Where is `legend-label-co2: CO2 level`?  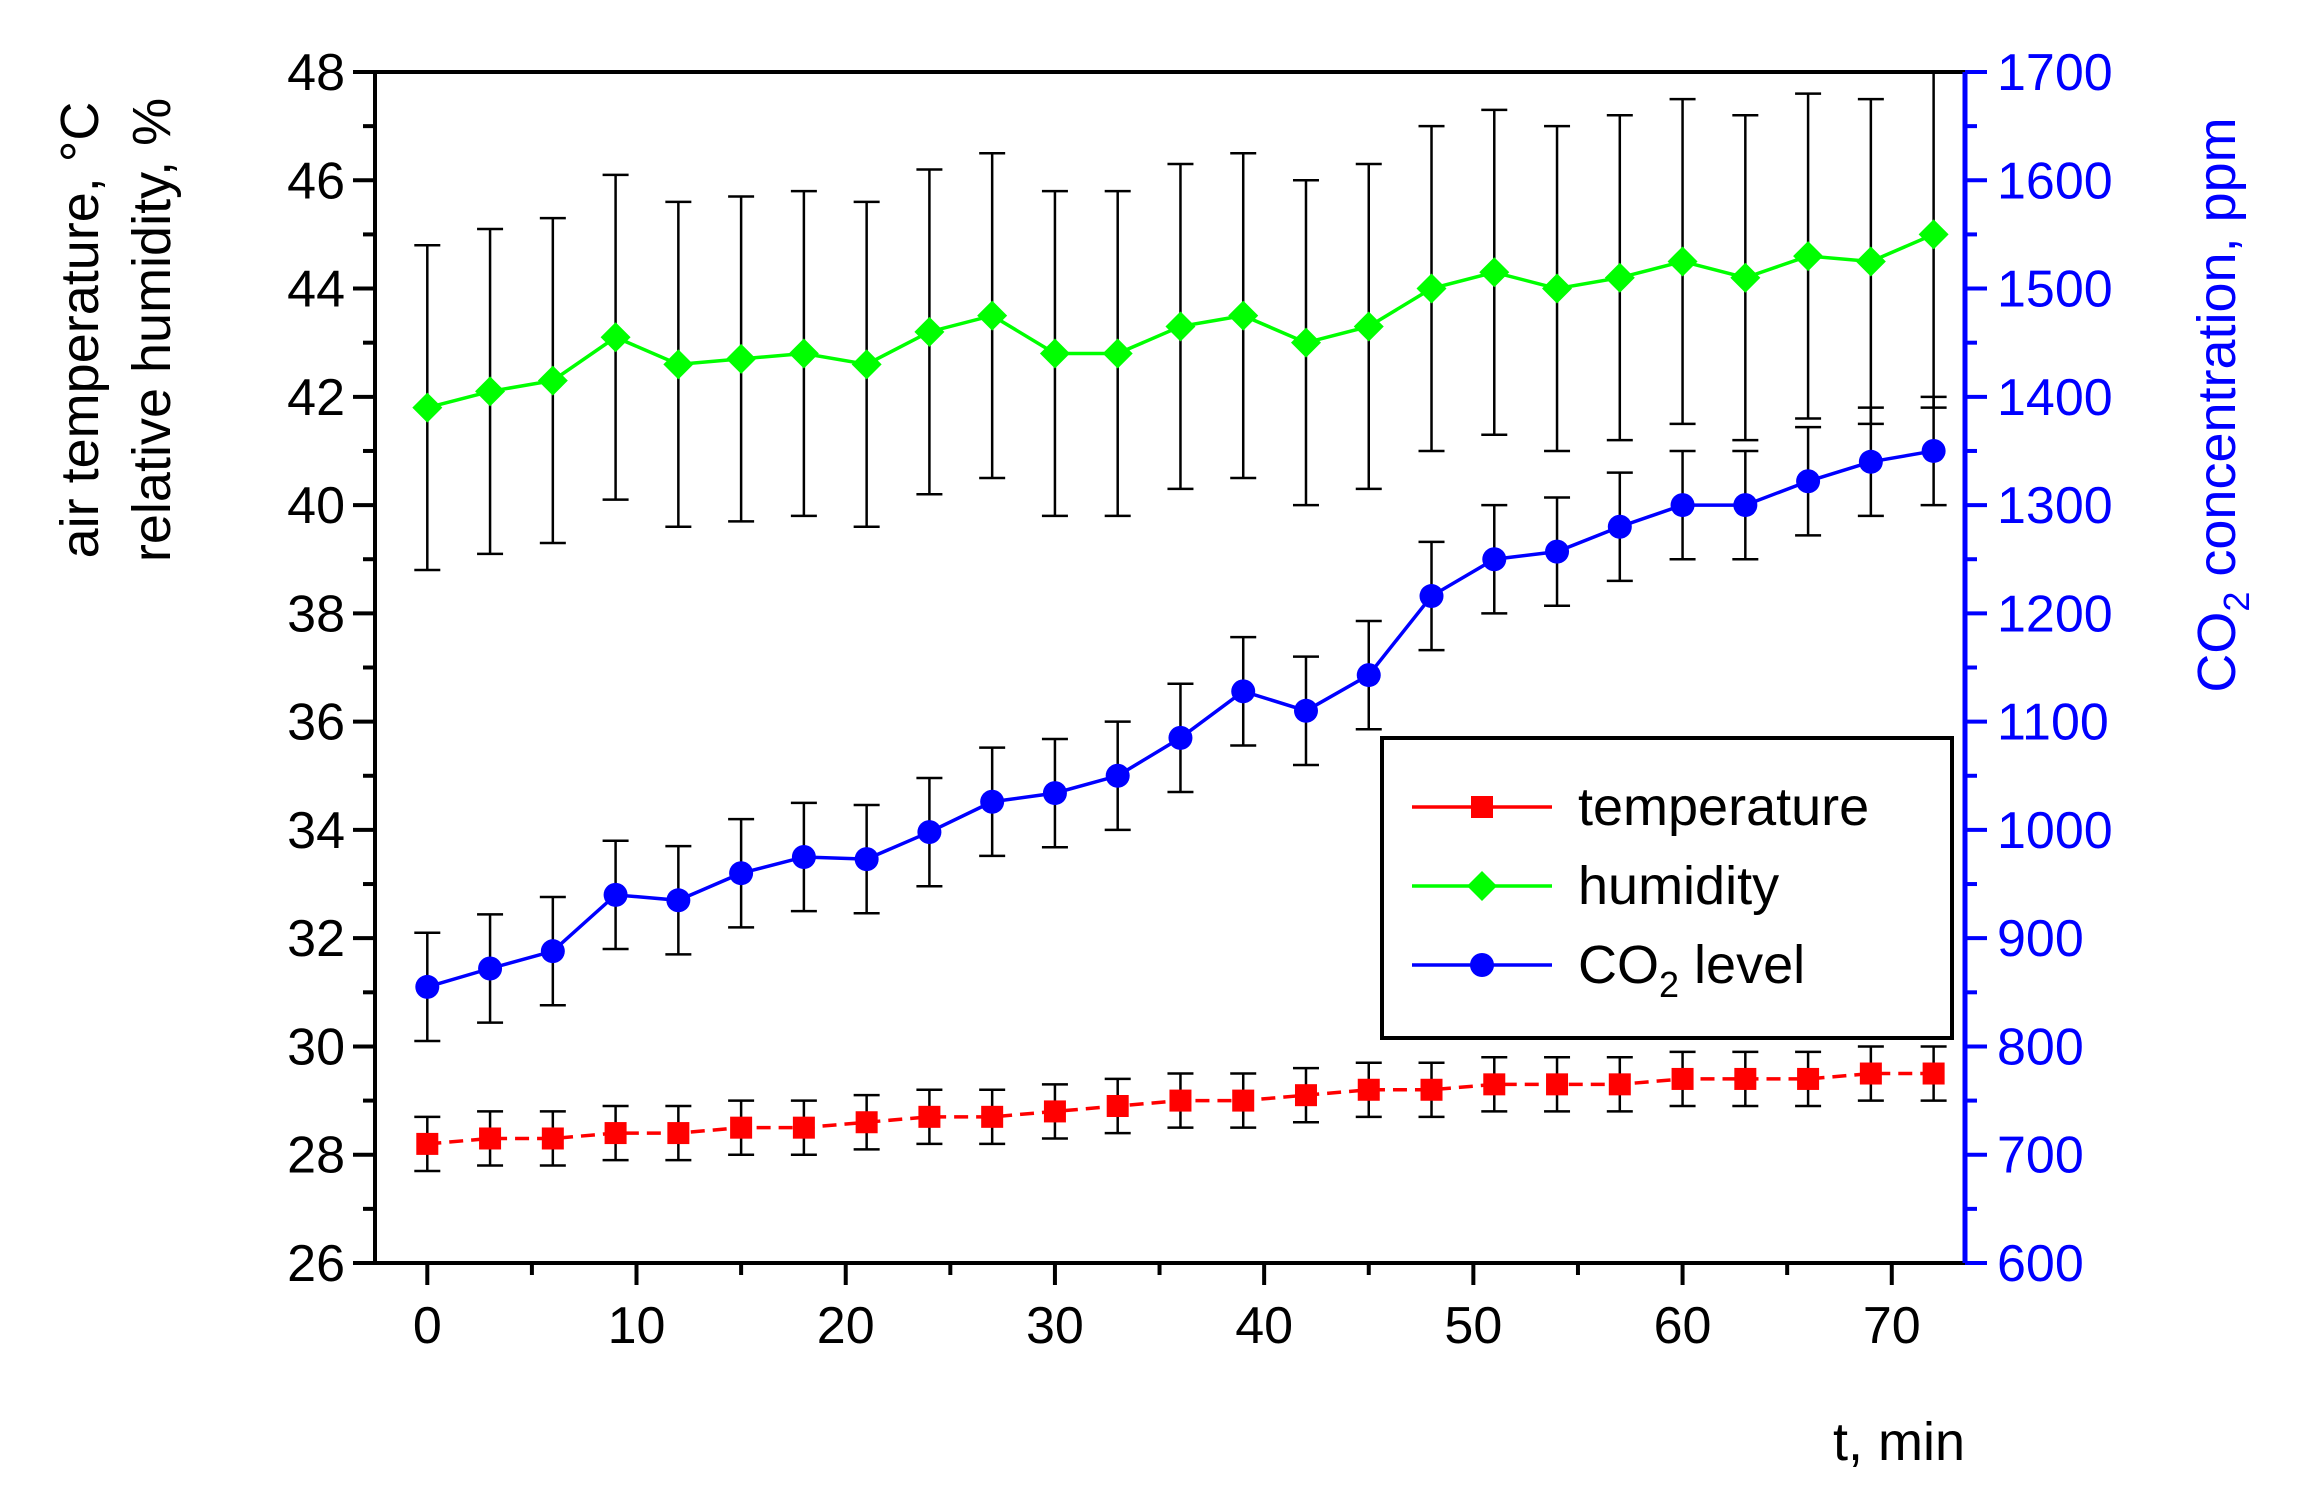
legend-label-co2: CO2 level is located at coordinates (1691, 970).